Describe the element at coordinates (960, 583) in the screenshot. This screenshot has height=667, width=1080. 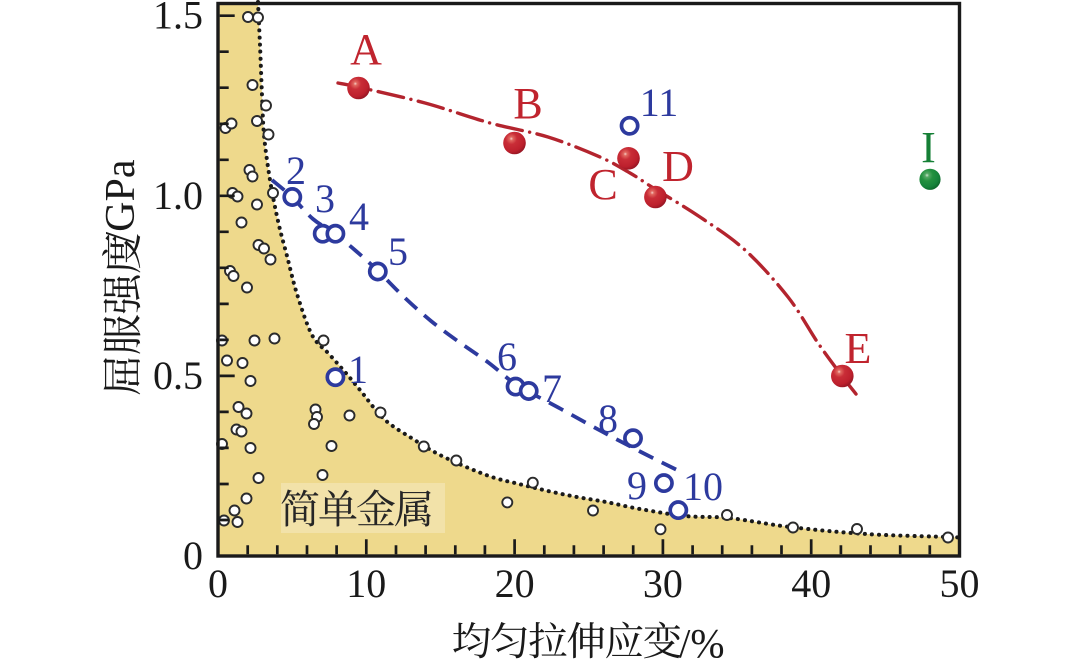
I see `svg-text: 50` at that location.